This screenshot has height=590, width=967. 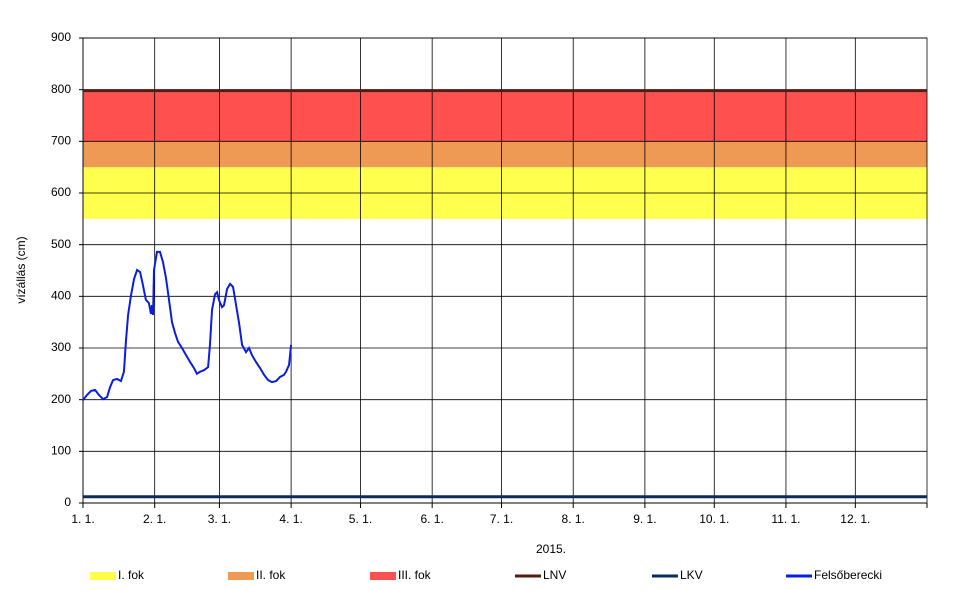 What do you see at coordinates (848, 575) in the screenshot?
I see `legend-label: Felsőberecki` at bounding box center [848, 575].